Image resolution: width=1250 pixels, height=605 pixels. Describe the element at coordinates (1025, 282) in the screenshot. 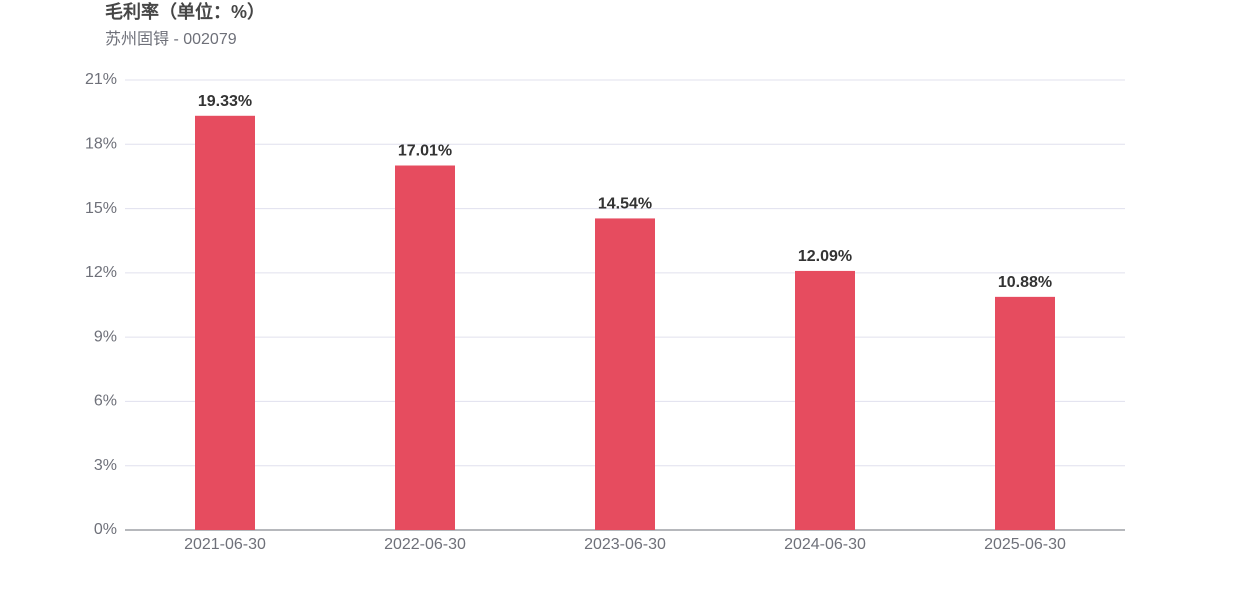

I see `data-label: 10.88%` at that location.